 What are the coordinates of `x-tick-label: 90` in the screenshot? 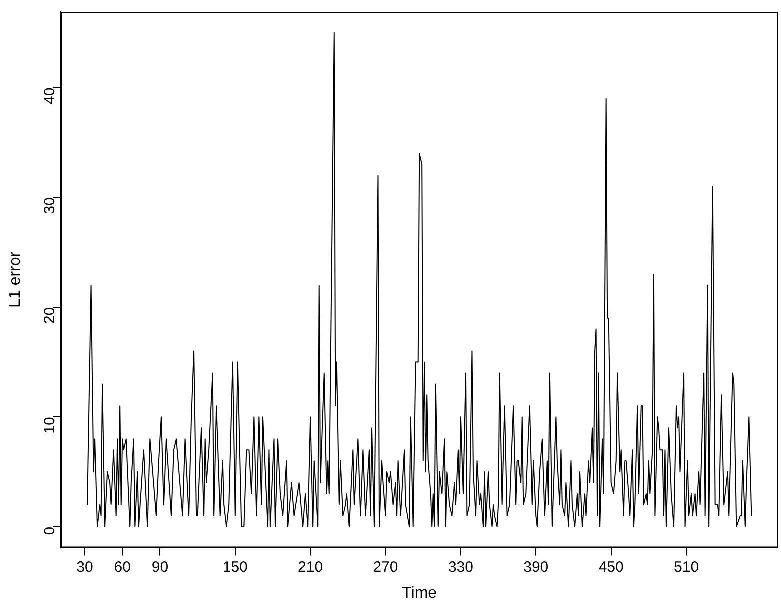 It's located at (160, 567).